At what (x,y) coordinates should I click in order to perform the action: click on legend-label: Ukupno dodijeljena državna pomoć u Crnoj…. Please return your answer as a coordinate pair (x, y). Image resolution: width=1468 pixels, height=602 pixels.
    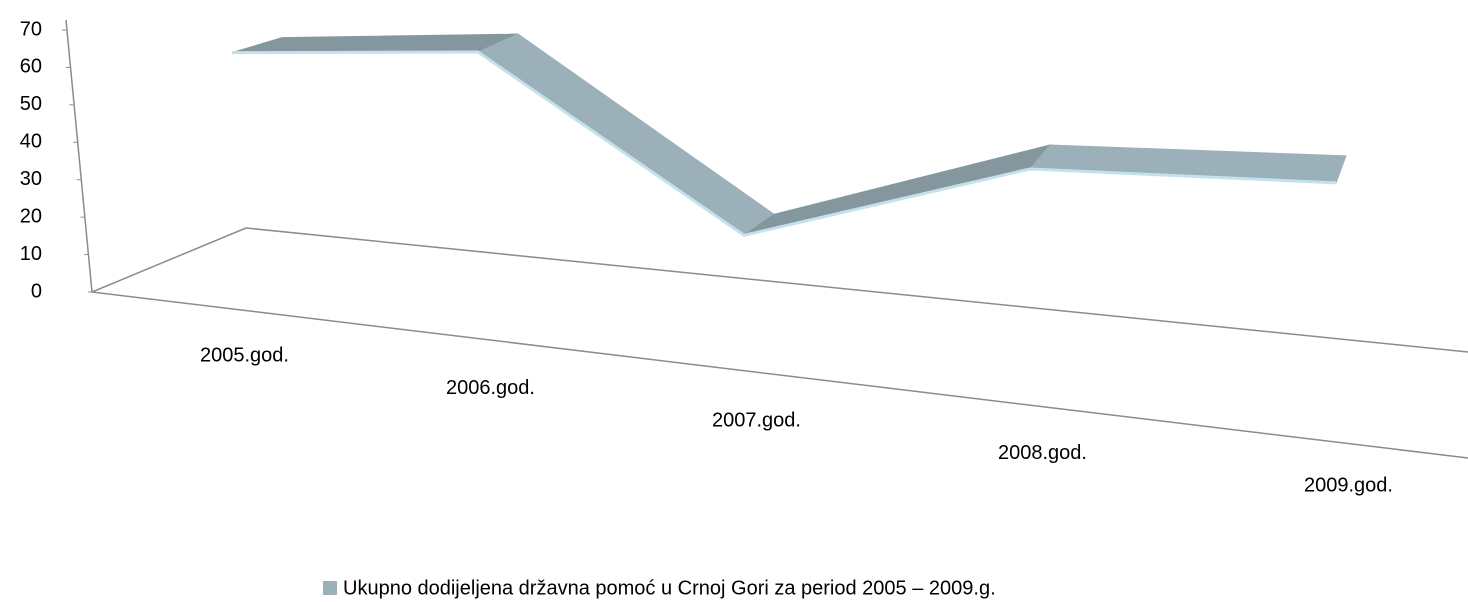
    Looking at the image, I should click on (669, 588).